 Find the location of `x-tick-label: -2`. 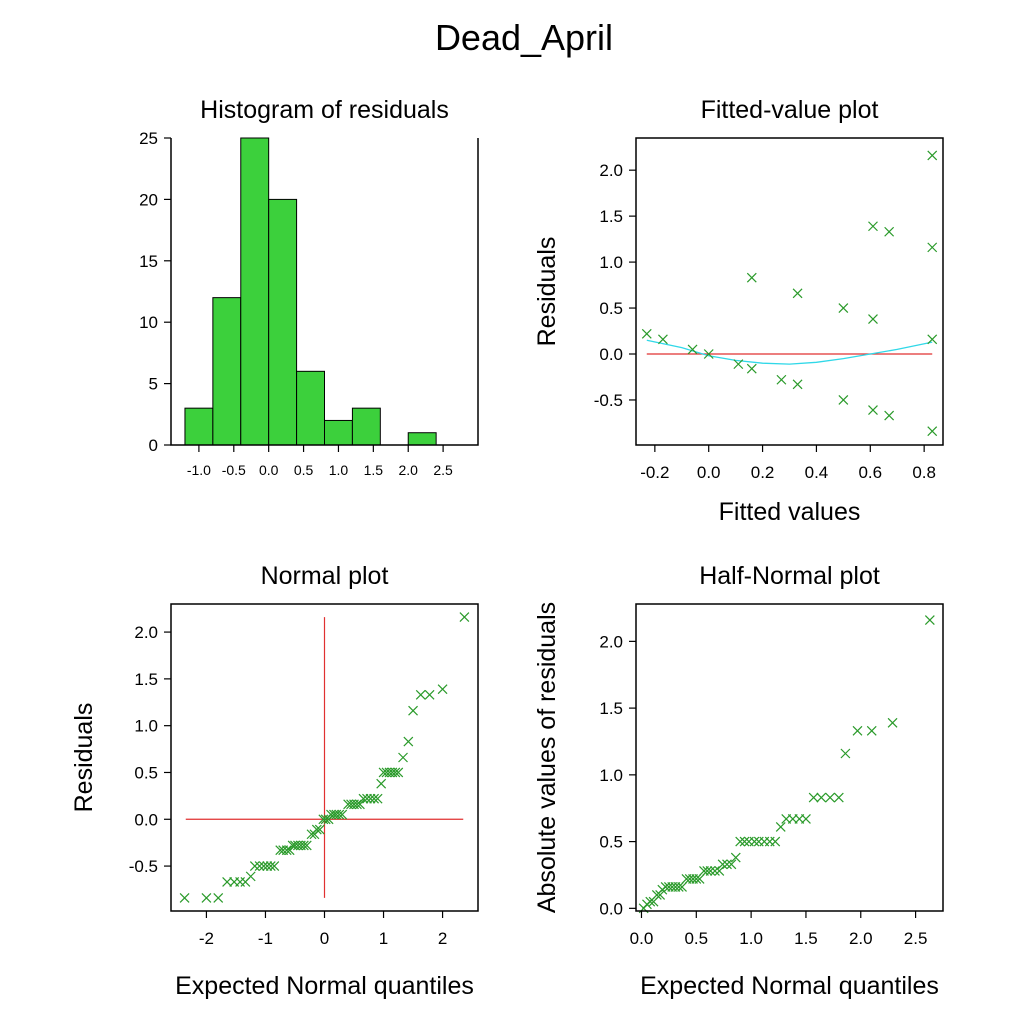

x-tick-label: -2 is located at coordinates (206, 938).